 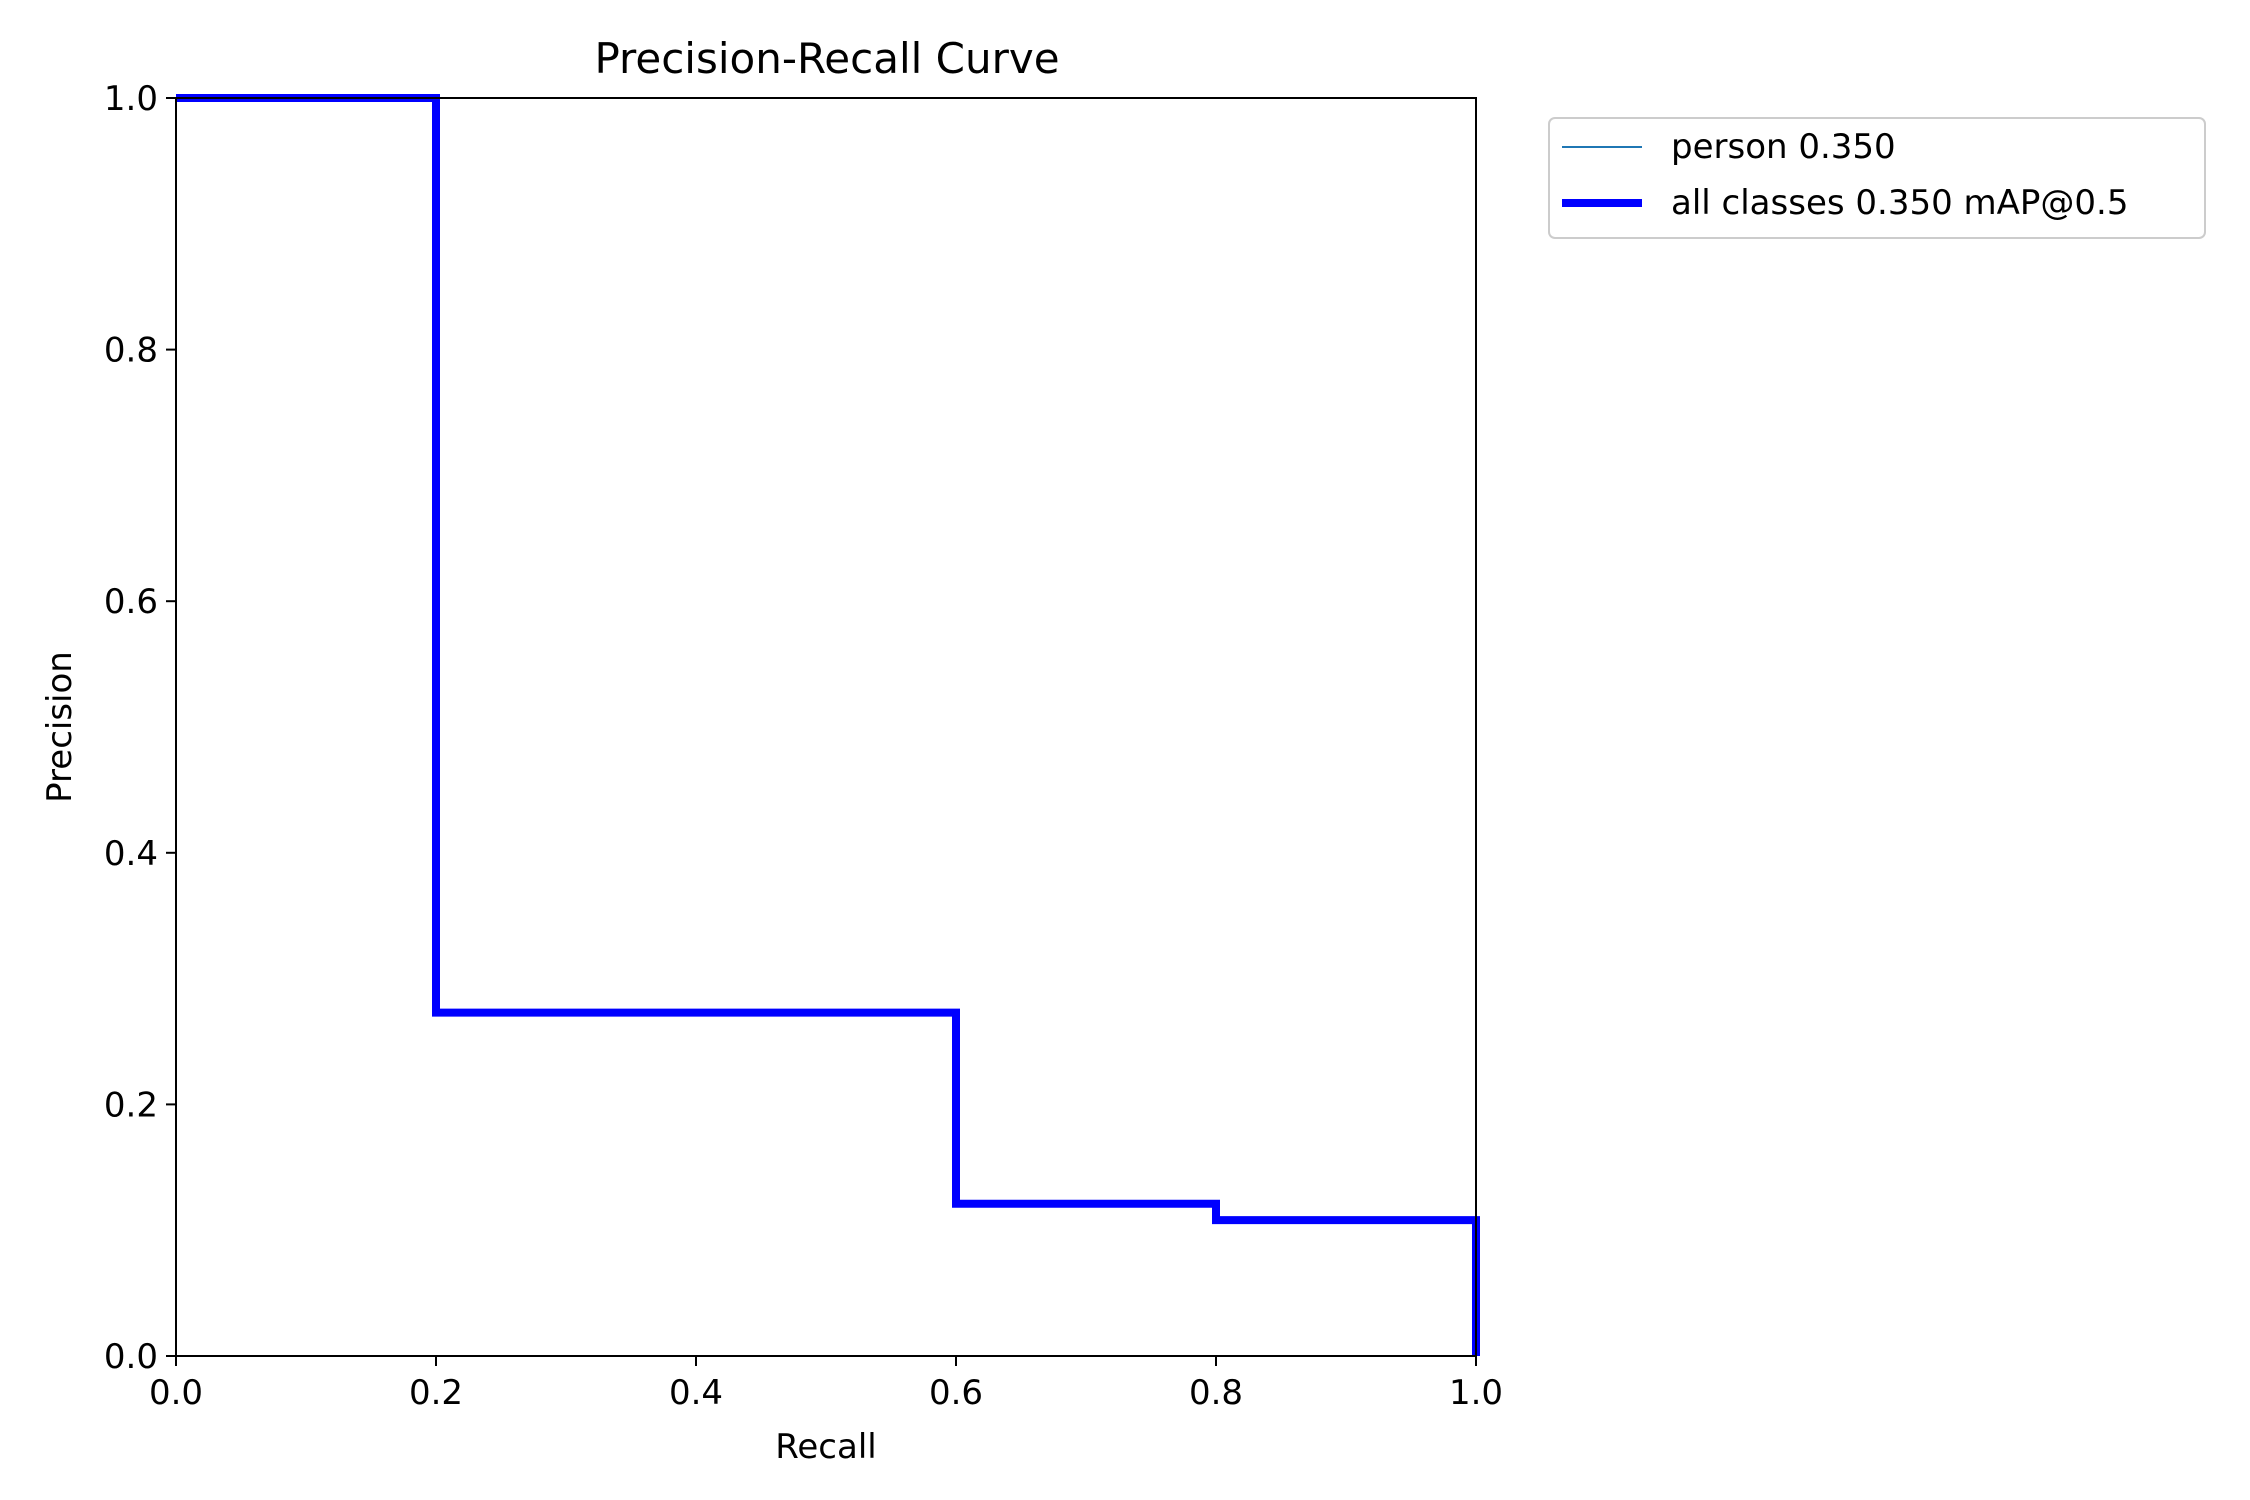 What do you see at coordinates (60, 727) in the screenshot?
I see `y-axis-label: Precision` at bounding box center [60, 727].